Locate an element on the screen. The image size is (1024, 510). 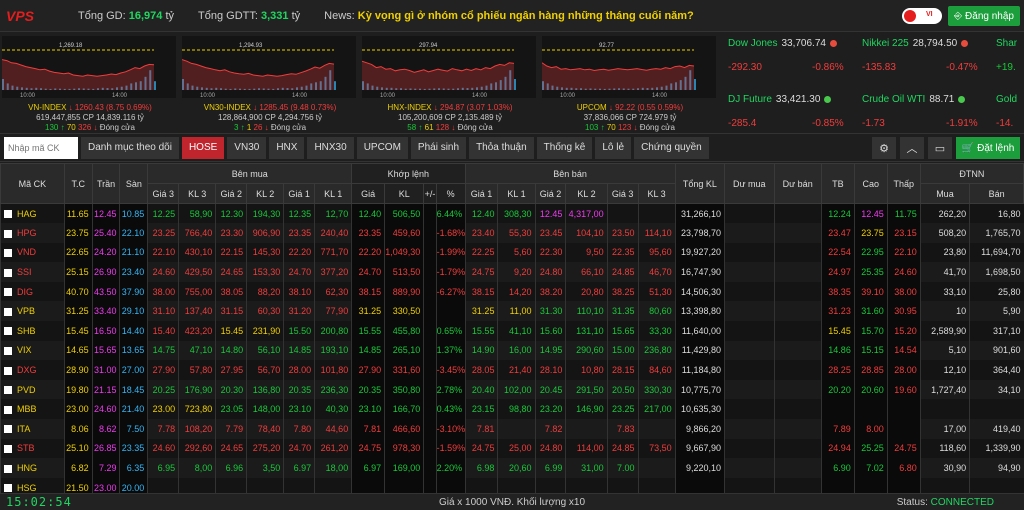
symbol-cell: DIG is located at coordinates (32, 291).